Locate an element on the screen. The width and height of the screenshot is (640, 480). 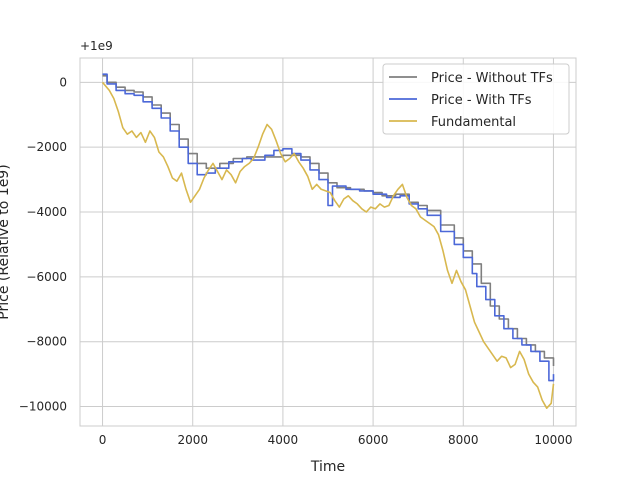
y-tick-label: −4000 is located at coordinates (46, 212).